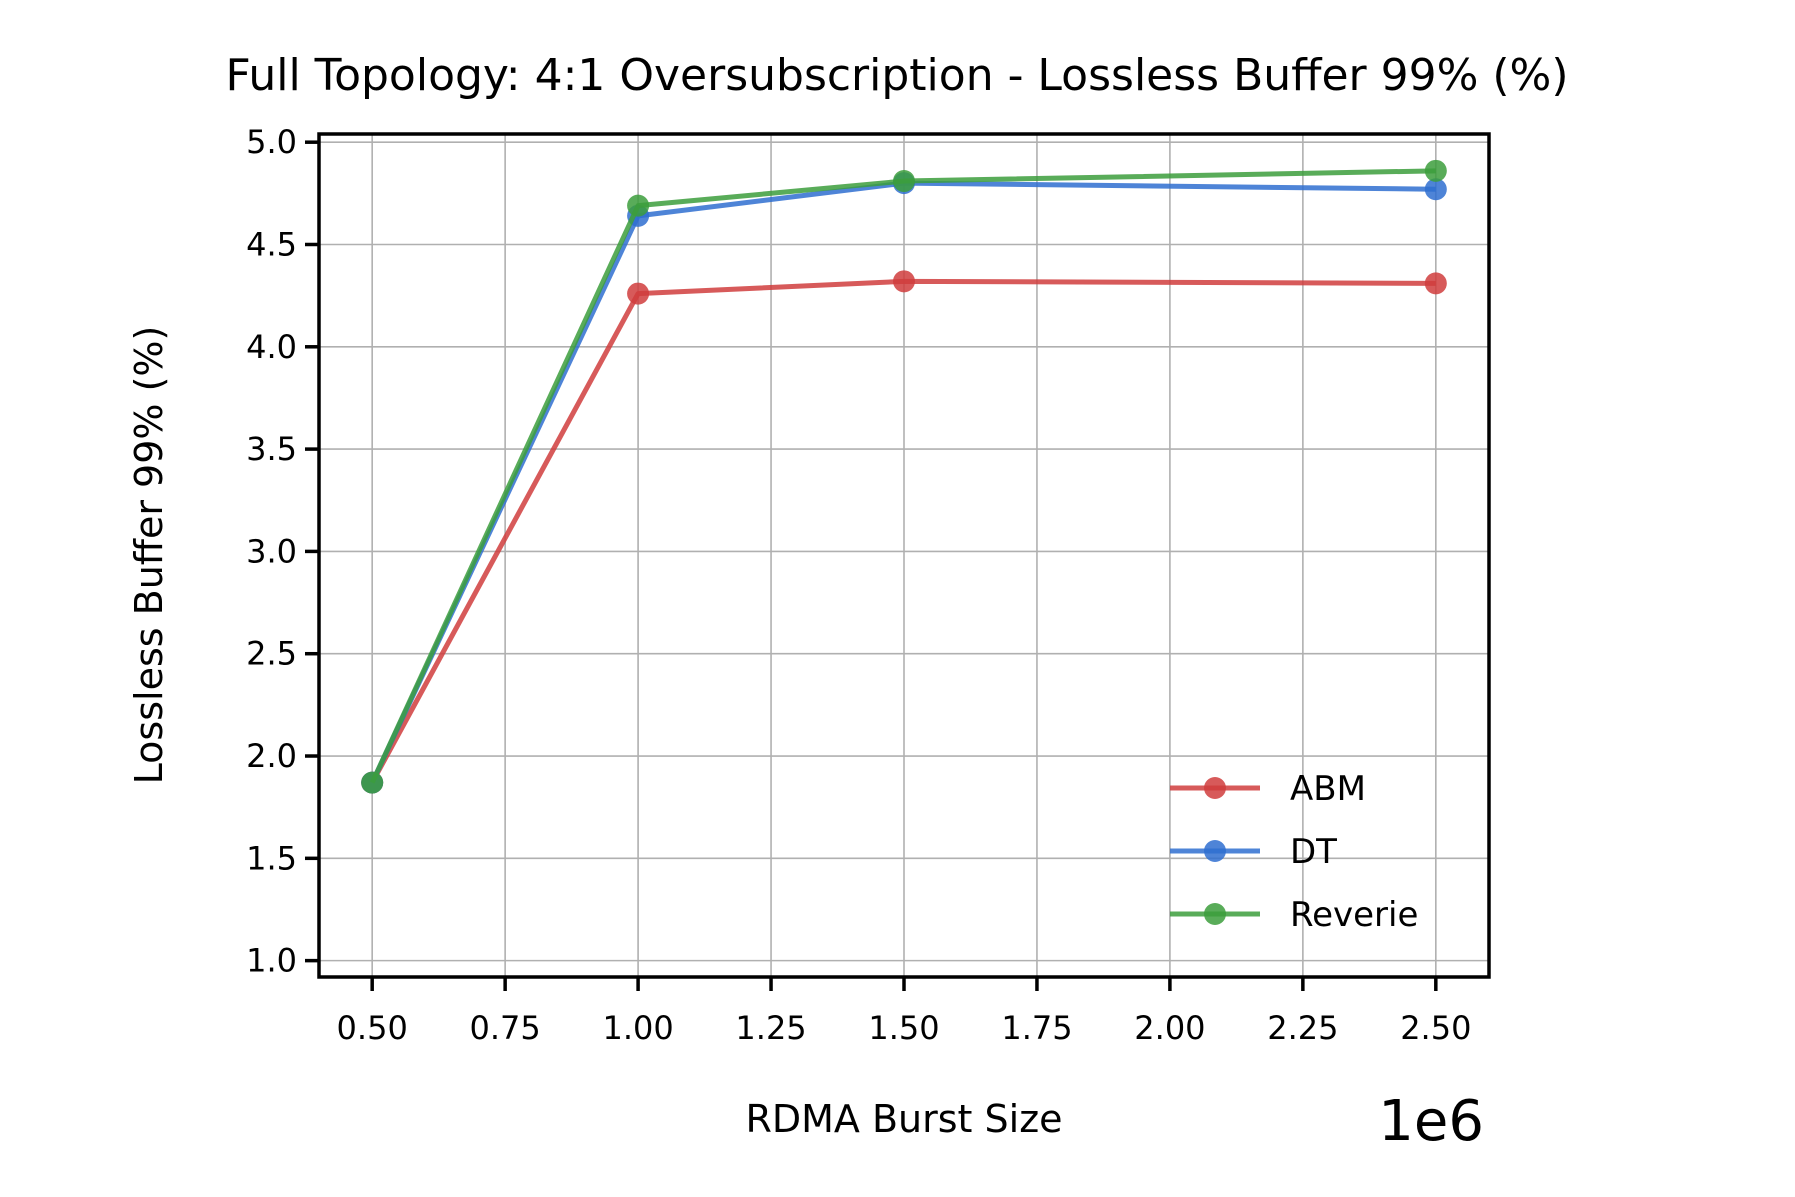  Describe the element at coordinates (1036, 1028) in the screenshot. I see `x-tick-label: 1.75` at that location.